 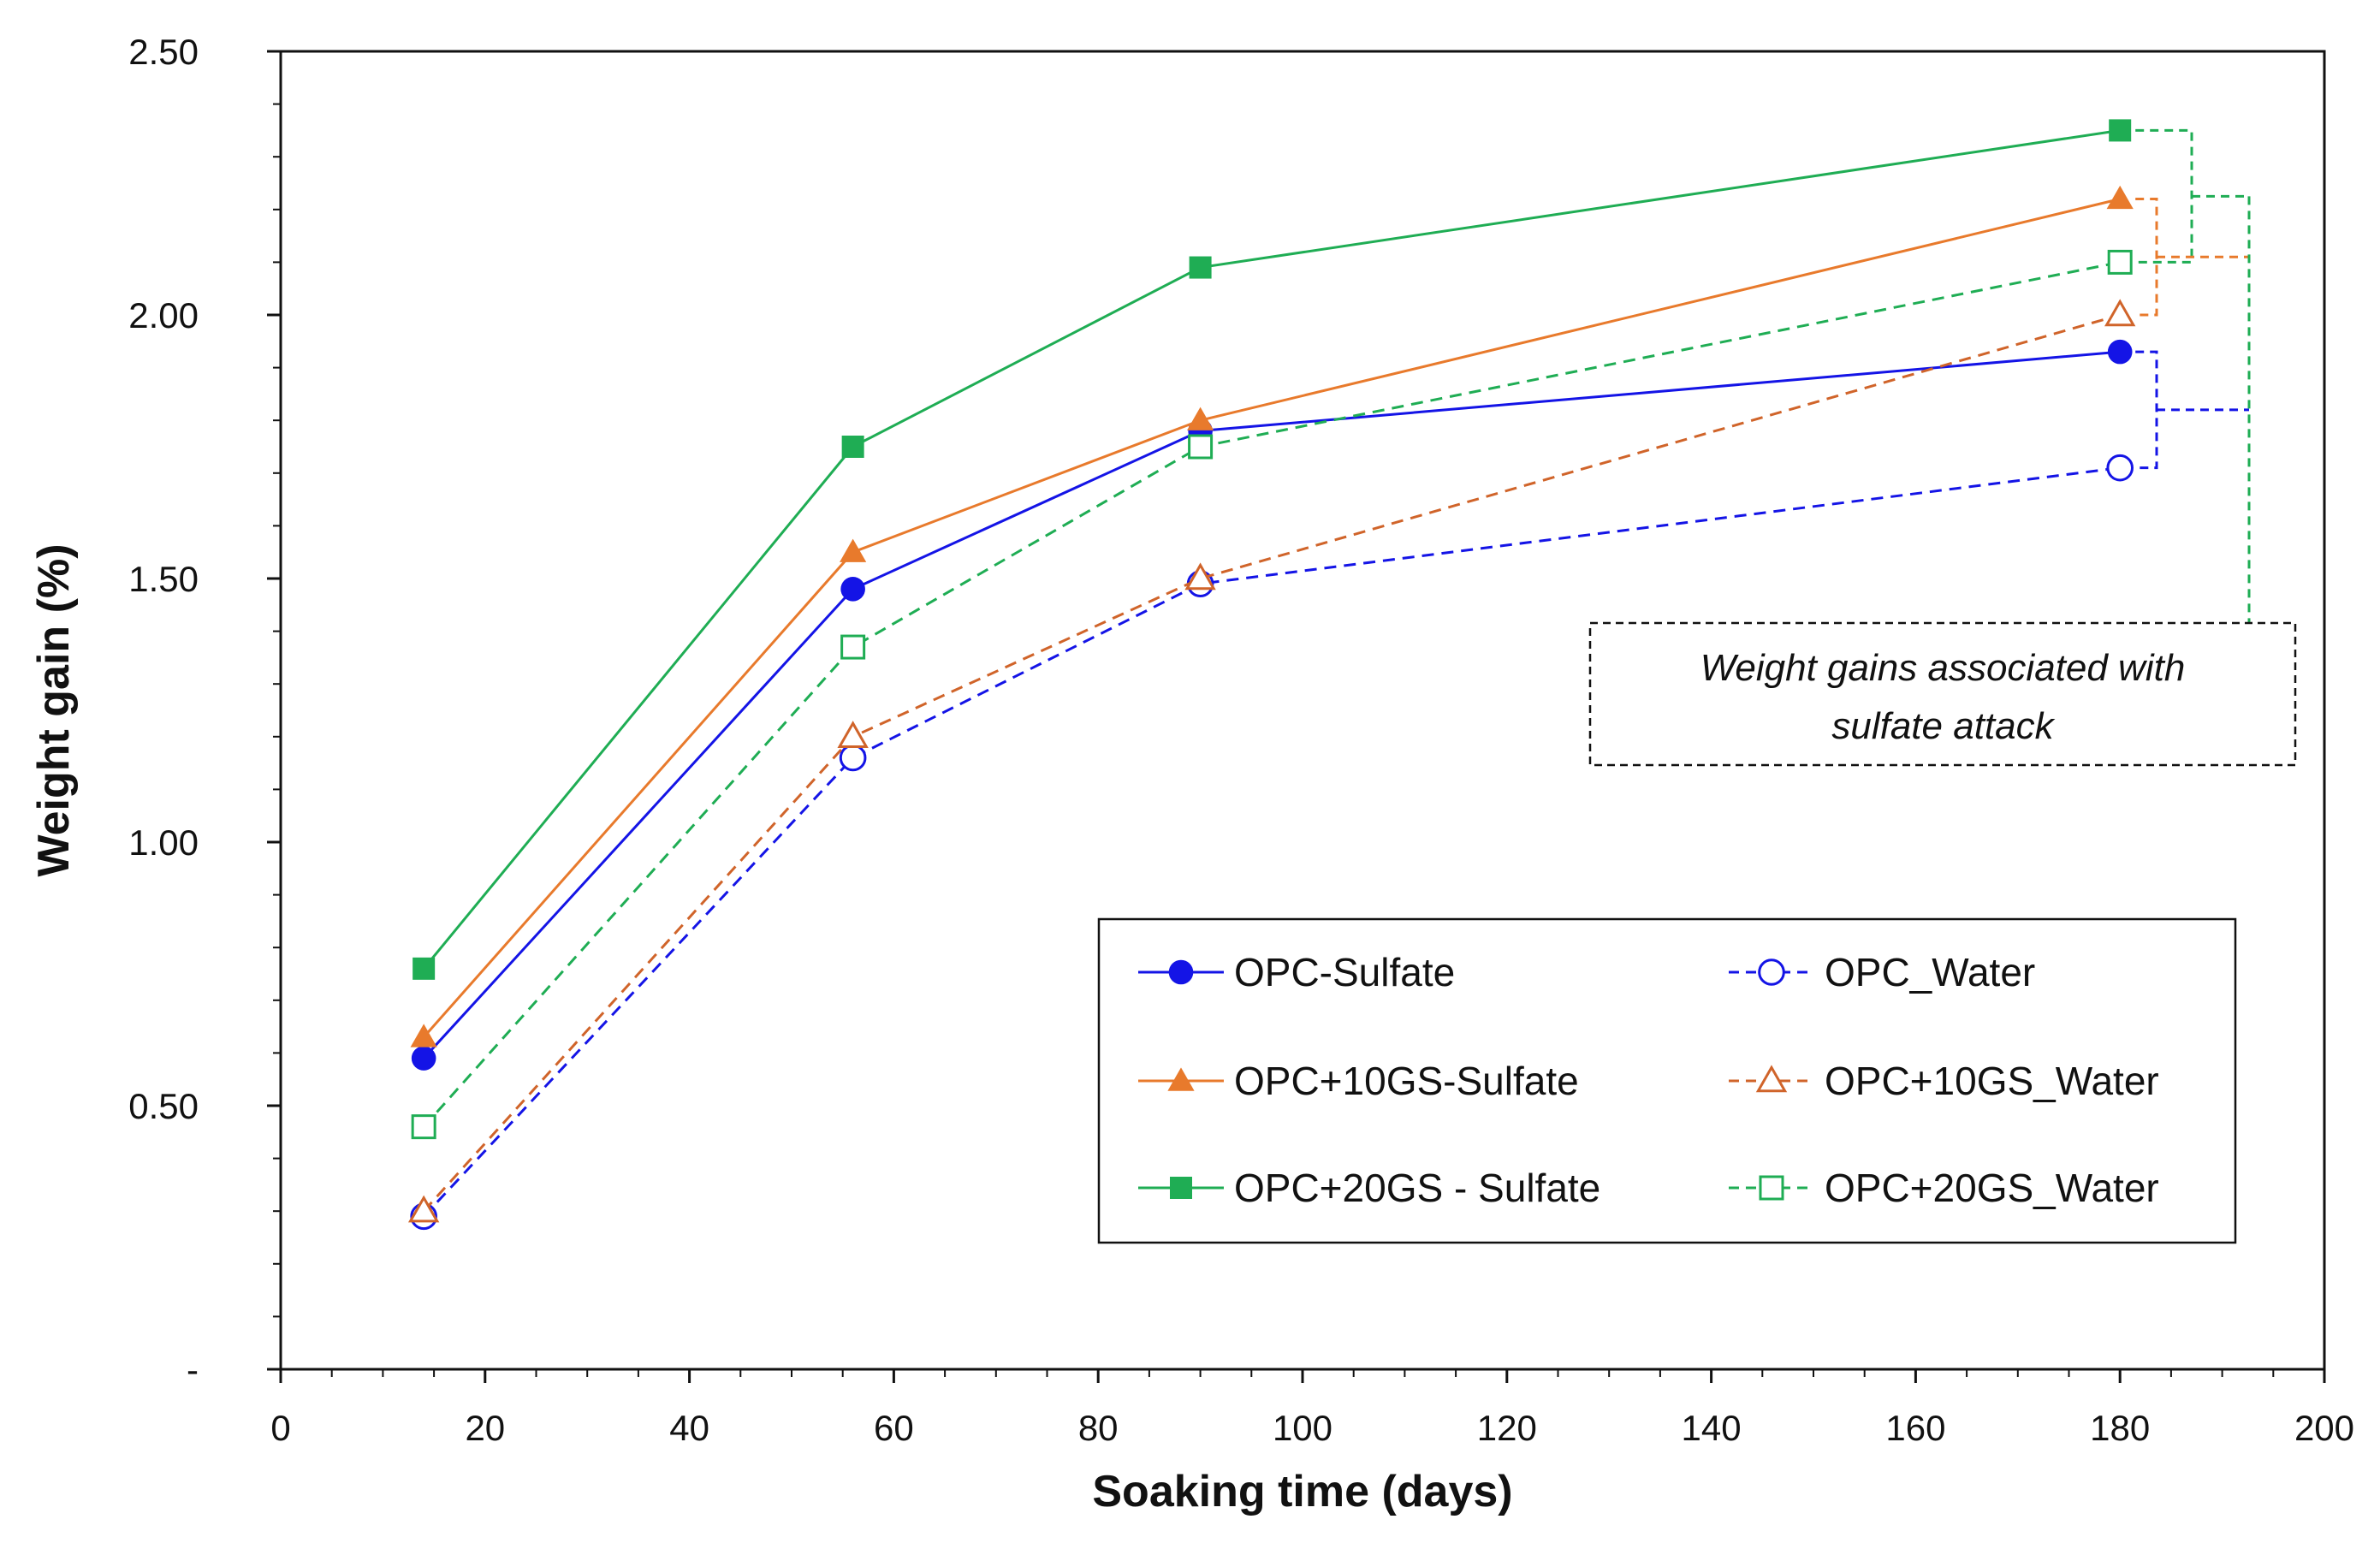 I want to click on x-axis-title: Soaking time (days), so click(x=1302, y=1491).